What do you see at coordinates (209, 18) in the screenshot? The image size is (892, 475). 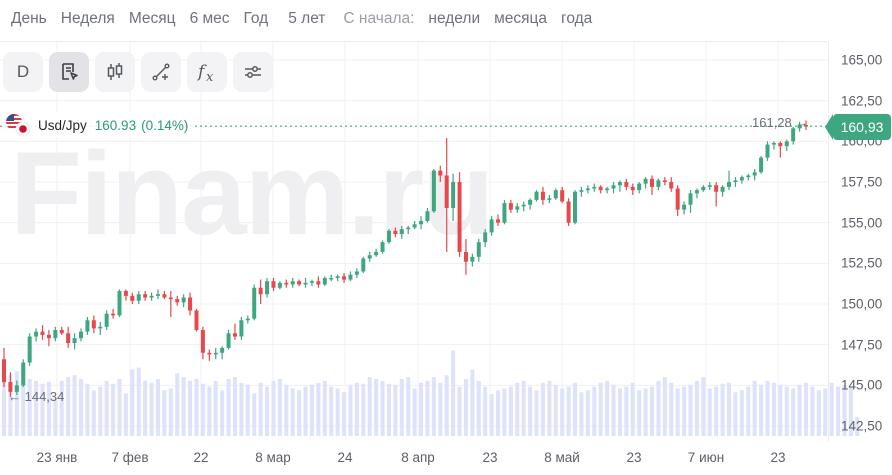 I see `period-6-months: 6 мес` at bounding box center [209, 18].